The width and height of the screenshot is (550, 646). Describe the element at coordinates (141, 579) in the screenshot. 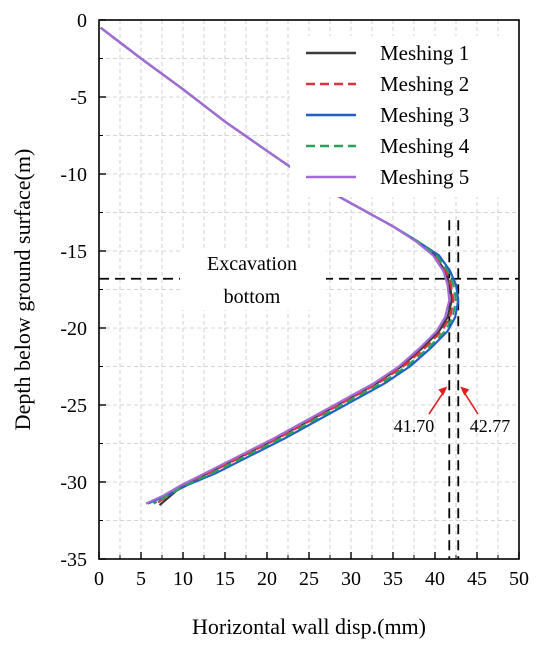

I see `x-tick-label: 5` at that location.